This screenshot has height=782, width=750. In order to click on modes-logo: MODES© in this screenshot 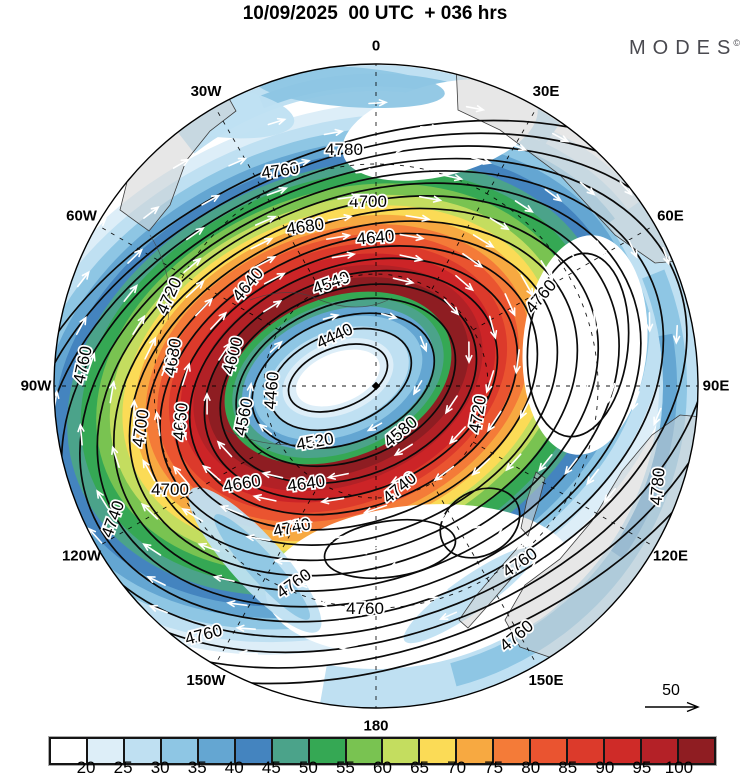, I will do `click(684, 48)`.